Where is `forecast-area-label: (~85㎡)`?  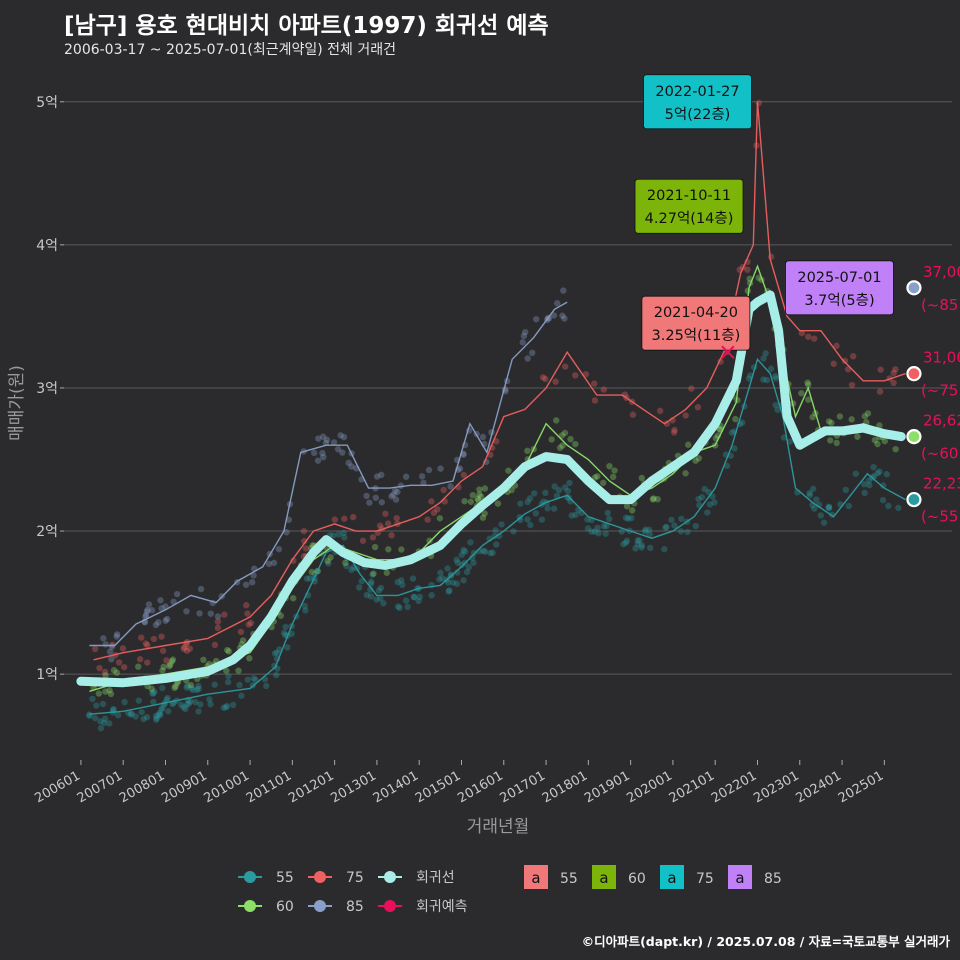 forecast-area-label: (~85㎡) is located at coordinates (940, 305).